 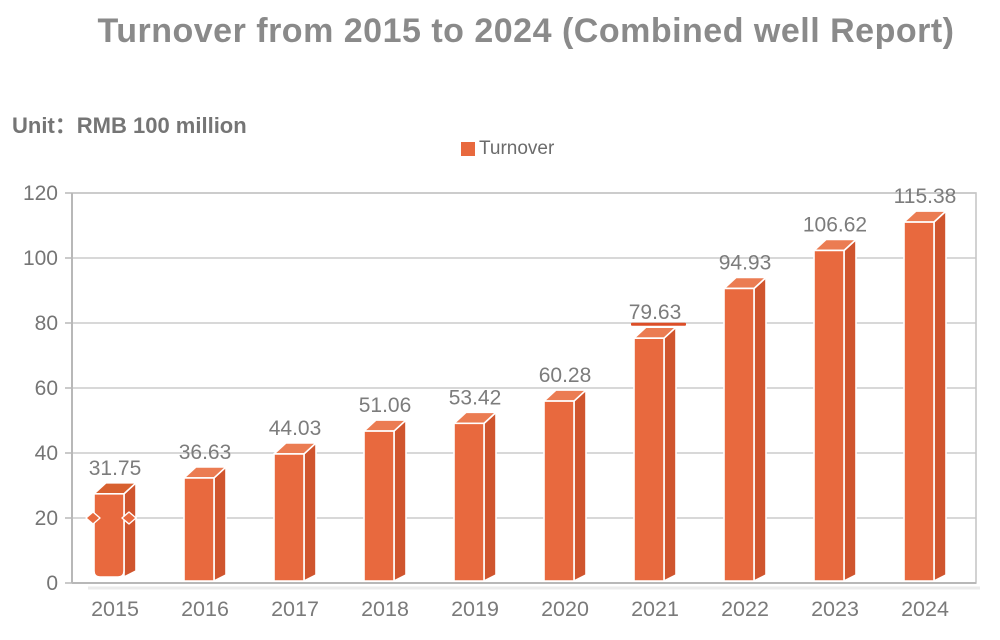 What do you see at coordinates (565, 609) in the screenshot?
I see `x-category-label-2020: 2020` at bounding box center [565, 609].